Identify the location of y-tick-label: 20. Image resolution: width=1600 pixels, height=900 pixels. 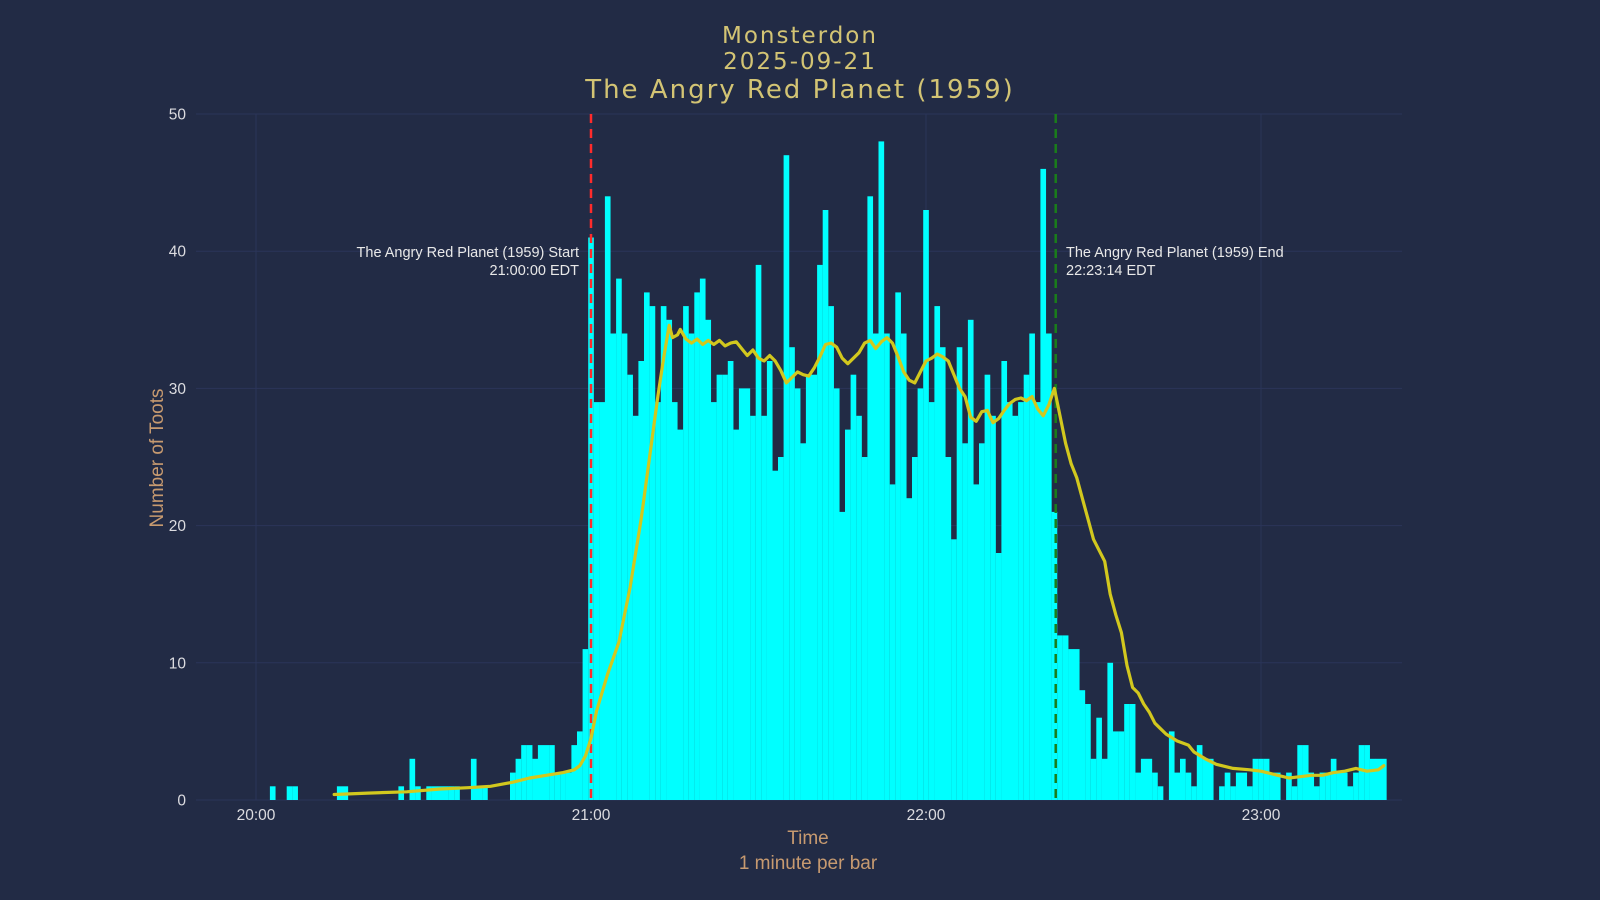
(178, 526).